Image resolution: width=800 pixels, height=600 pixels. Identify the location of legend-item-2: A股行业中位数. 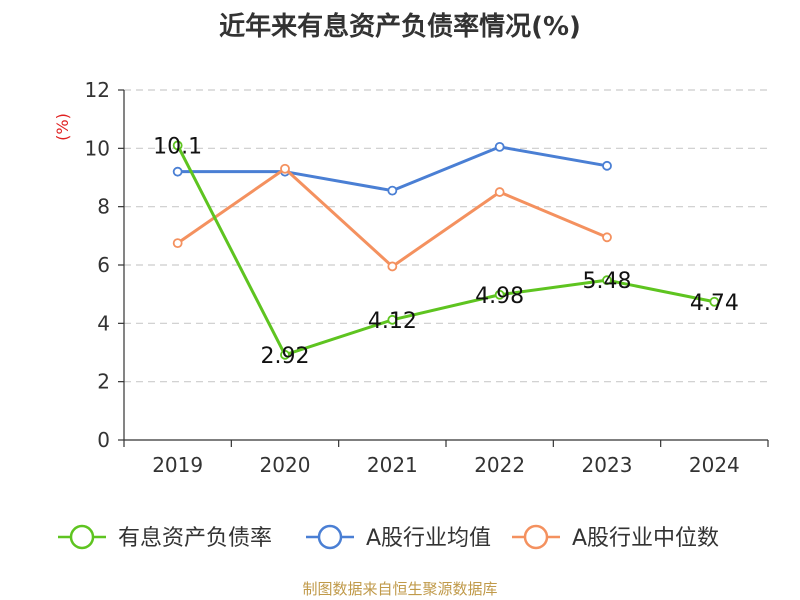
(615, 537).